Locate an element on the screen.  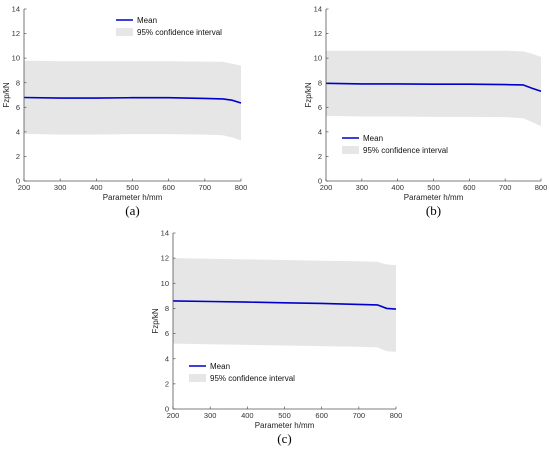
panel-label: (c) is located at coordinates (284, 438).